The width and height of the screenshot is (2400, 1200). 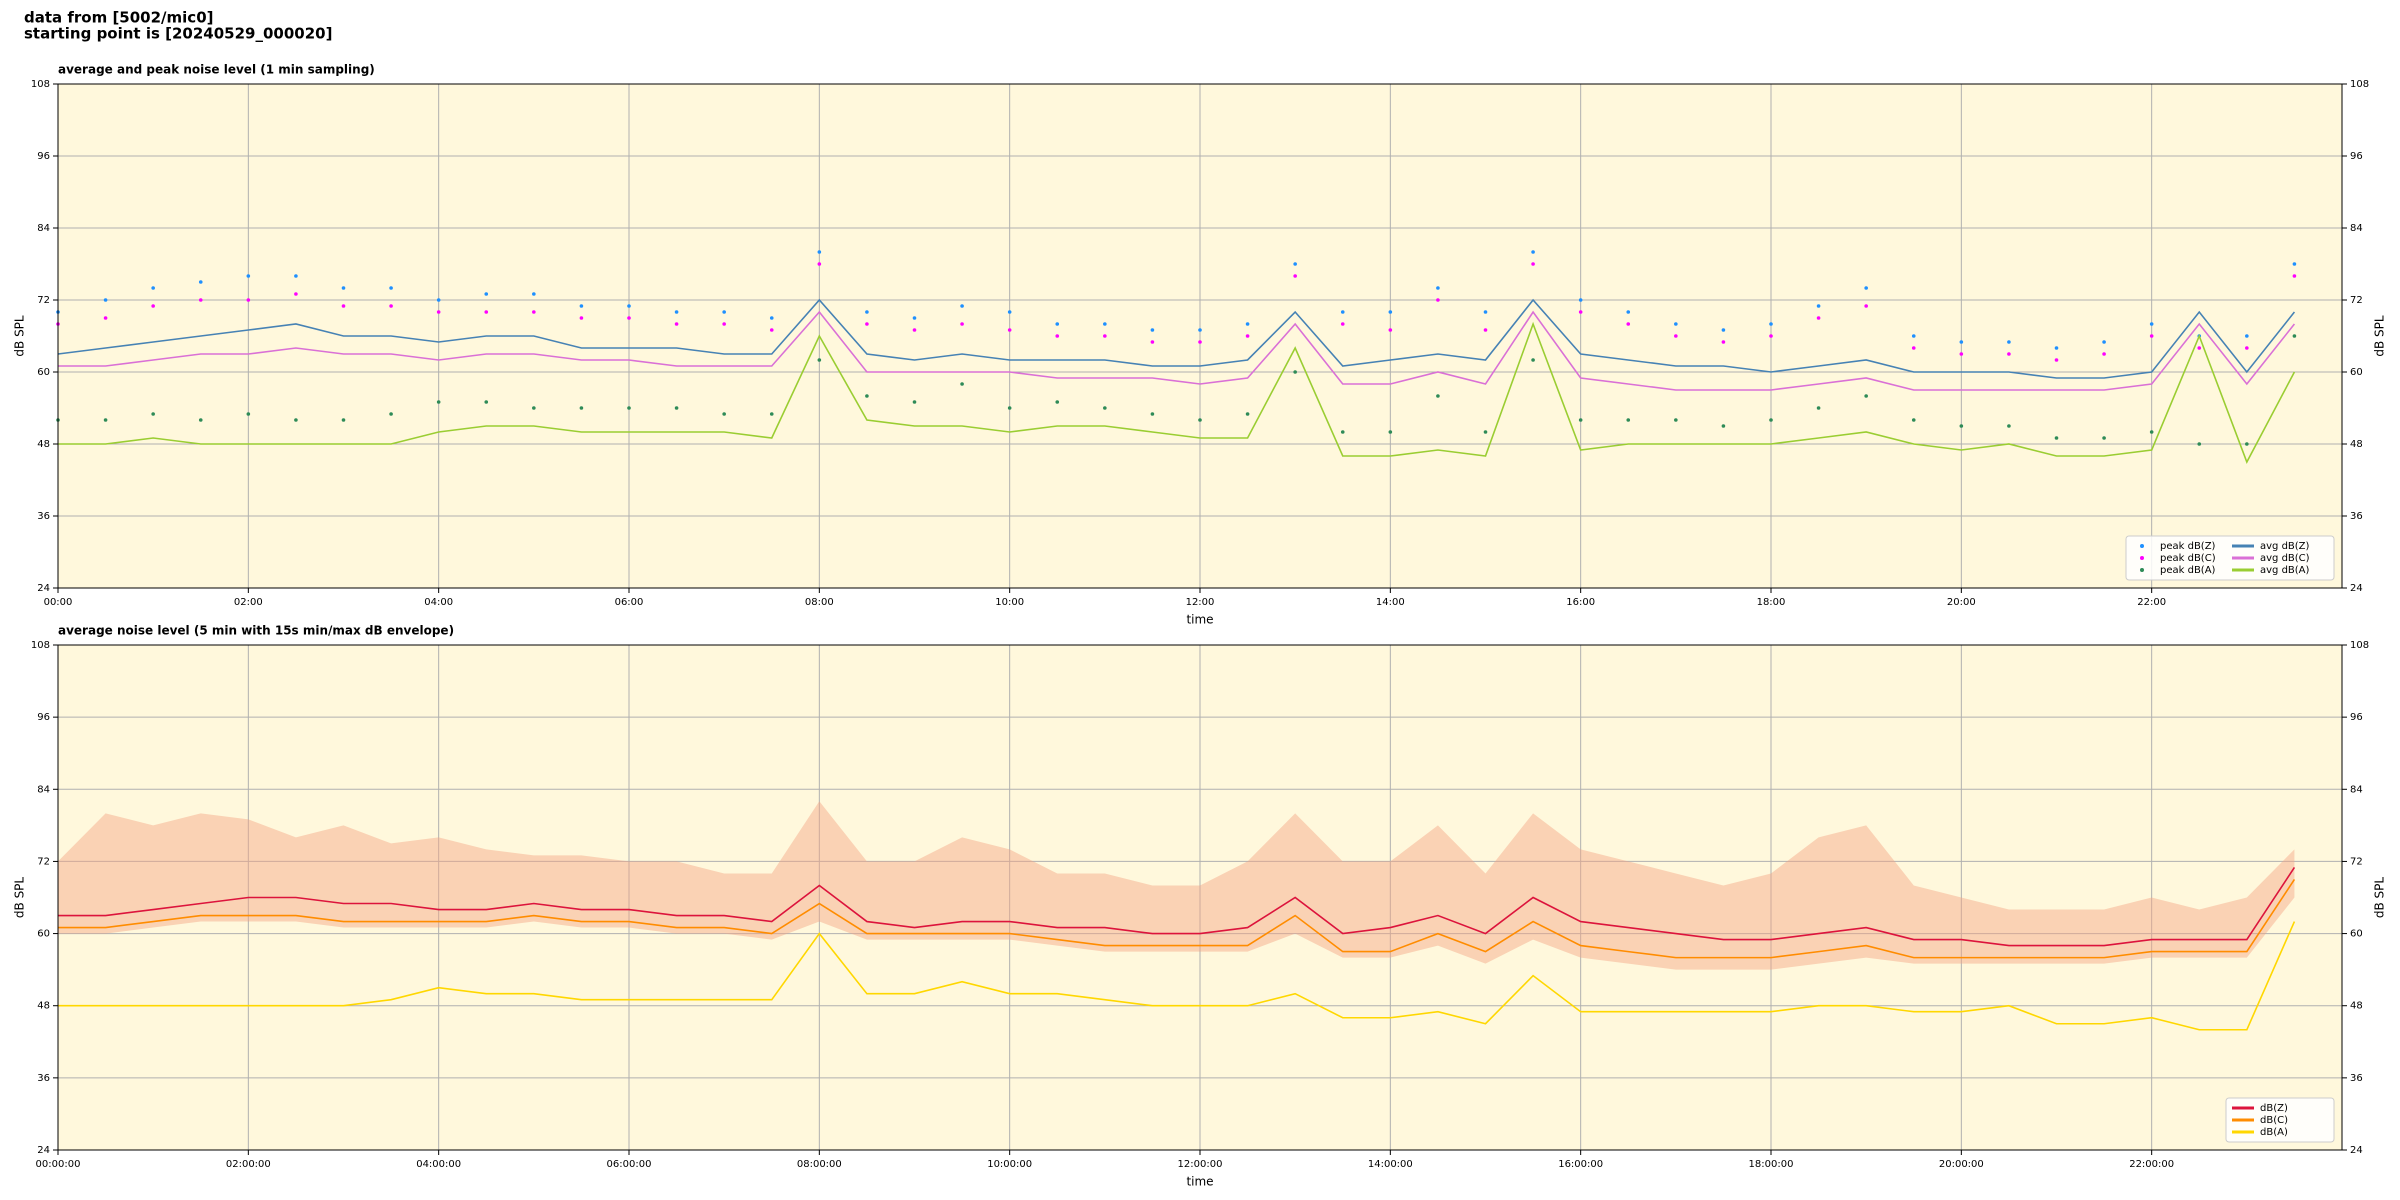 I want to click on x-tick-label: 02:00:00, so click(x=248, y=1164).